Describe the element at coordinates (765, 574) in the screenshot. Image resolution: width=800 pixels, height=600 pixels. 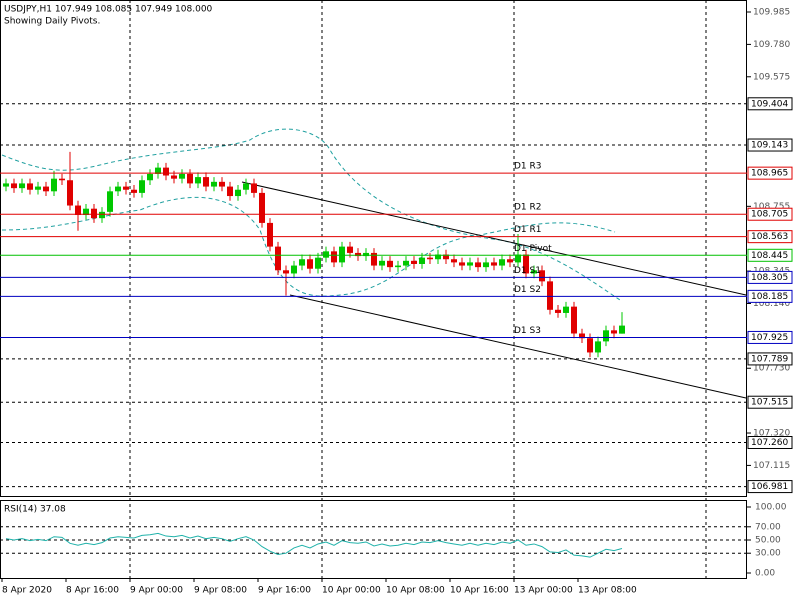
I see `rsi-tick-label: 0.00` at that location.